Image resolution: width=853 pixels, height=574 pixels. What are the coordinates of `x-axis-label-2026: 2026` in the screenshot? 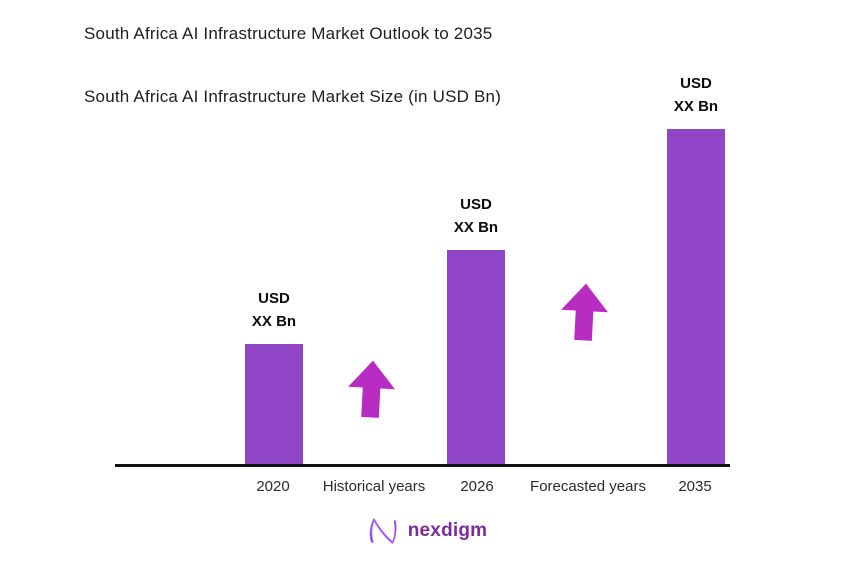 It's located at (477, 486).